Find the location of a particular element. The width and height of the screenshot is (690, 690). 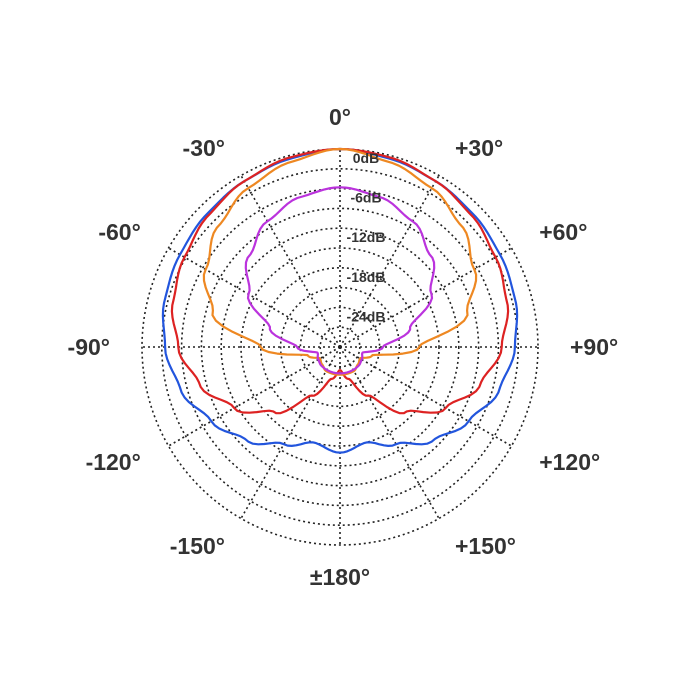

ring-label: 0dB is located at coordinates (366, 158).